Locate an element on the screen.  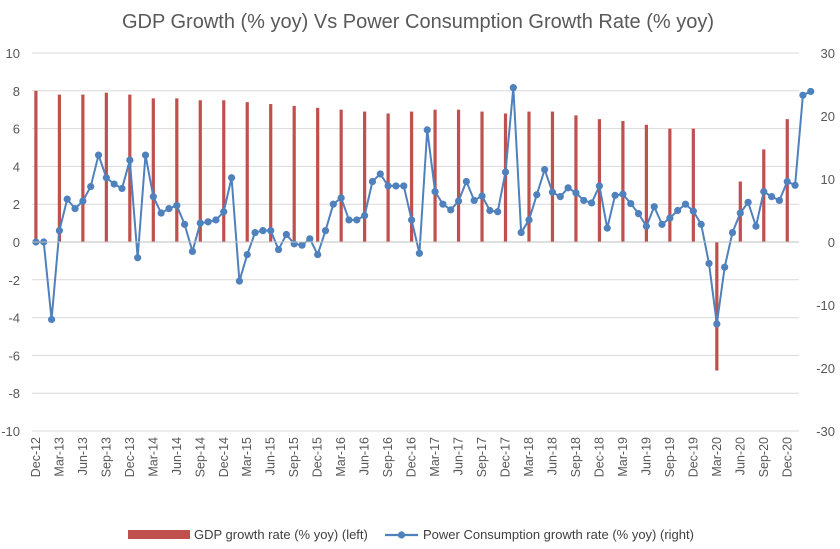
x-tick-label: Sep-17 is located at coordinates (482, 457).